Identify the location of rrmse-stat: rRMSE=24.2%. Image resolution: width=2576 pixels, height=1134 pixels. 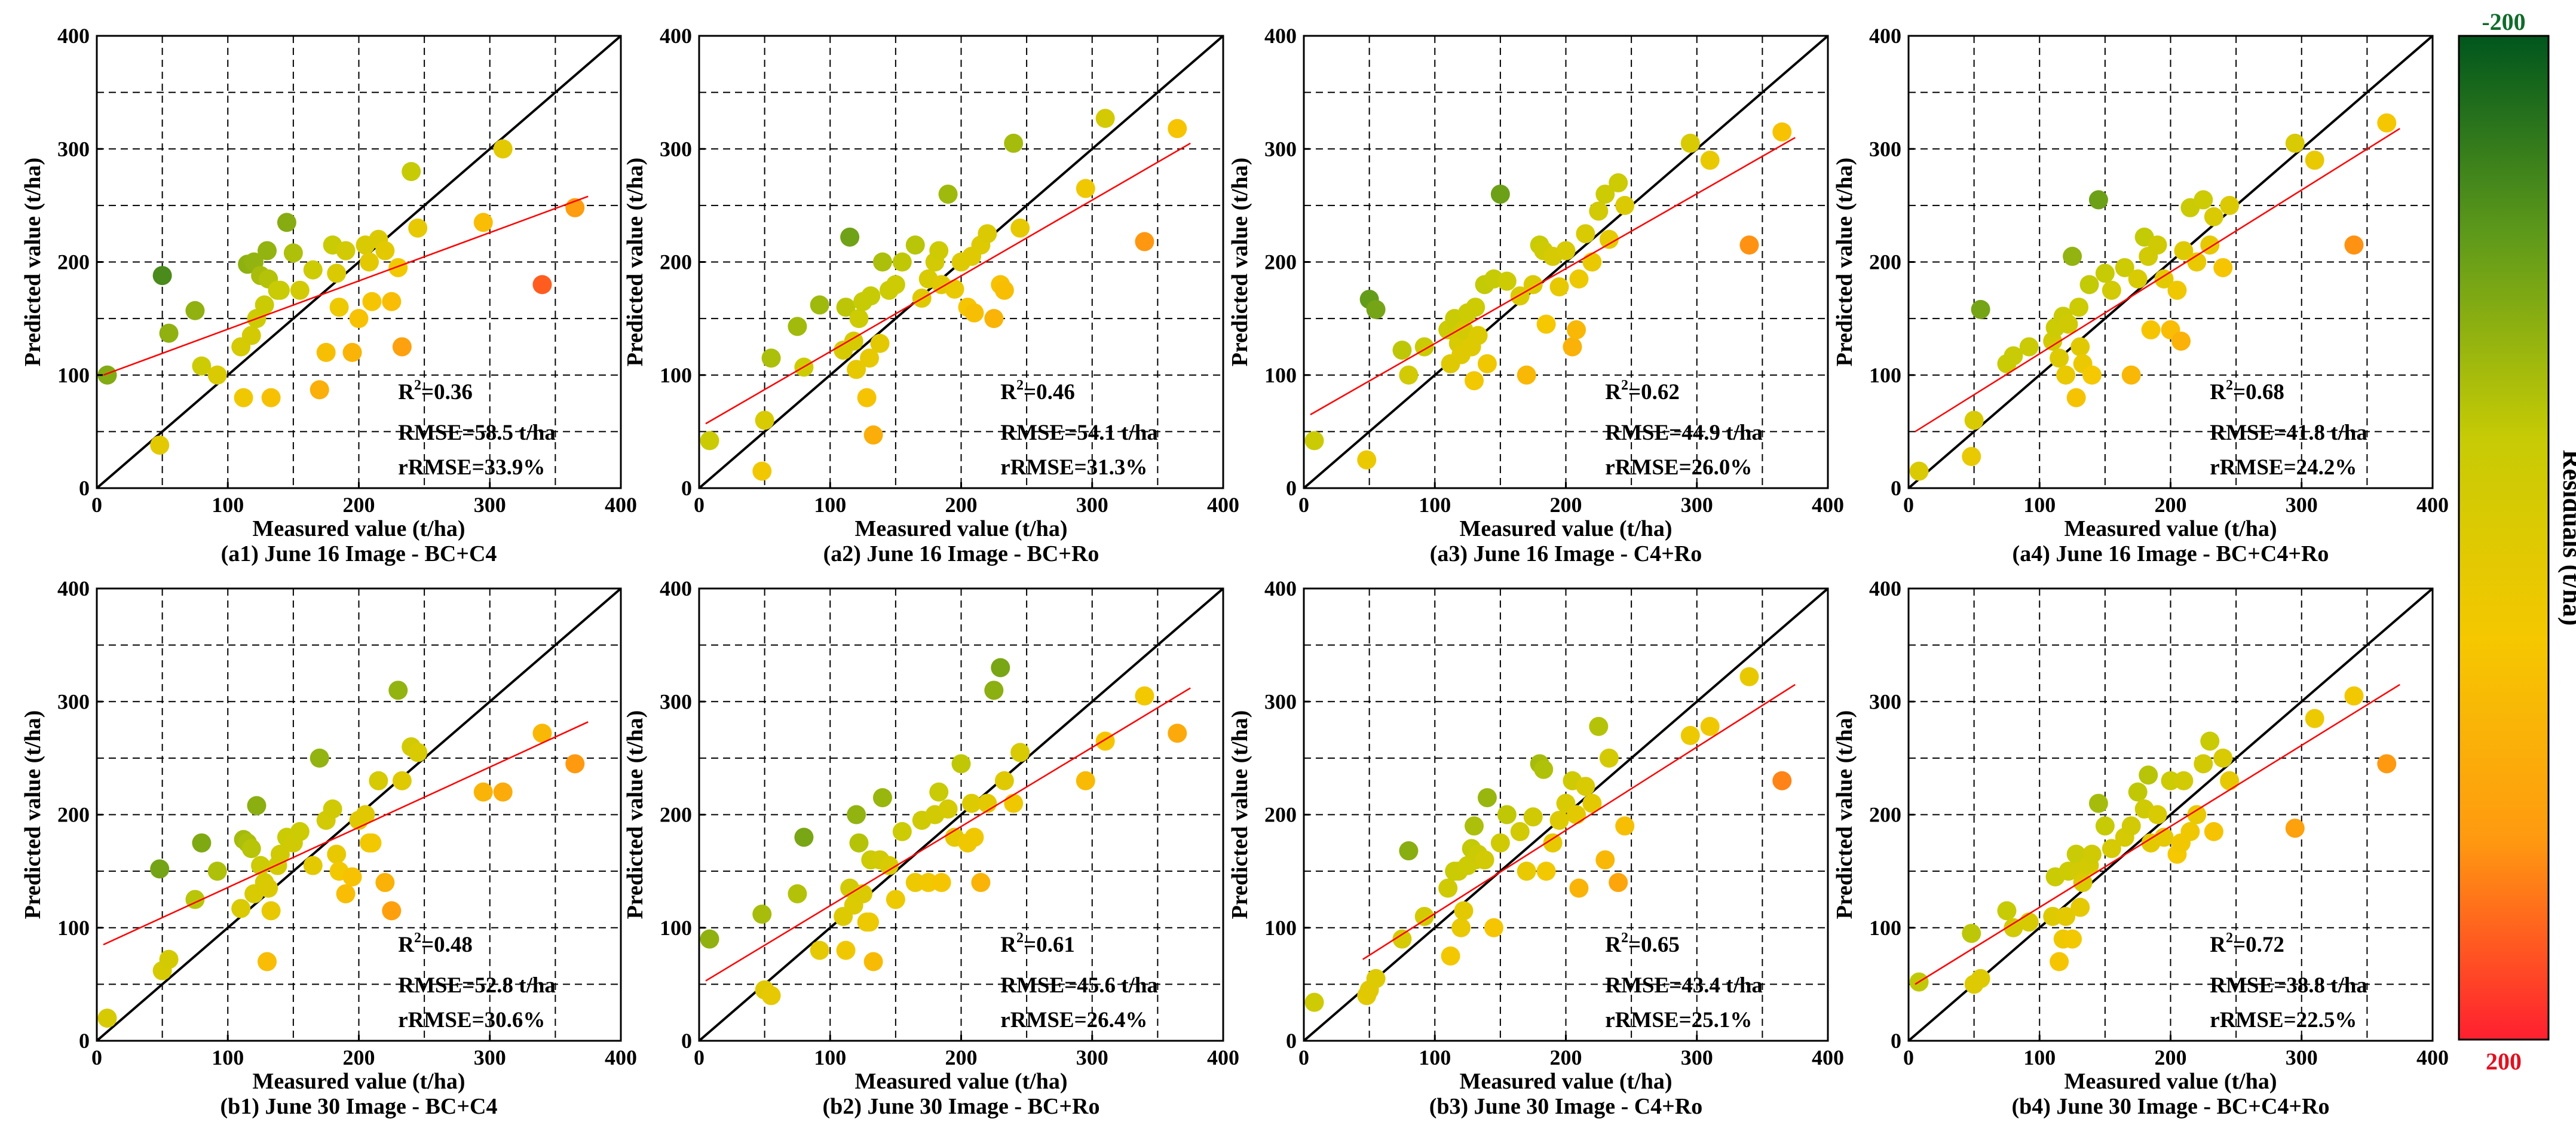
(2283, 468).